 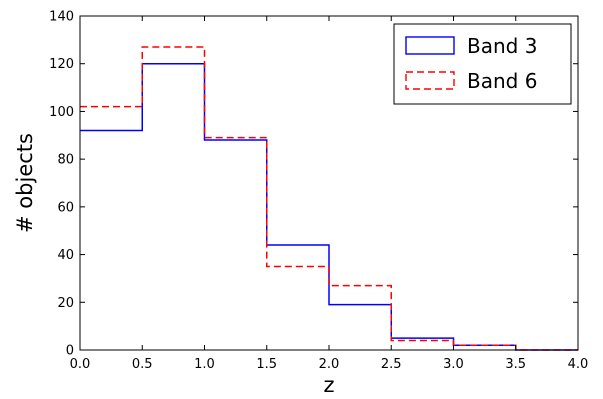 I want to click on y-tick-label: 120, so click(x=61, y=64).